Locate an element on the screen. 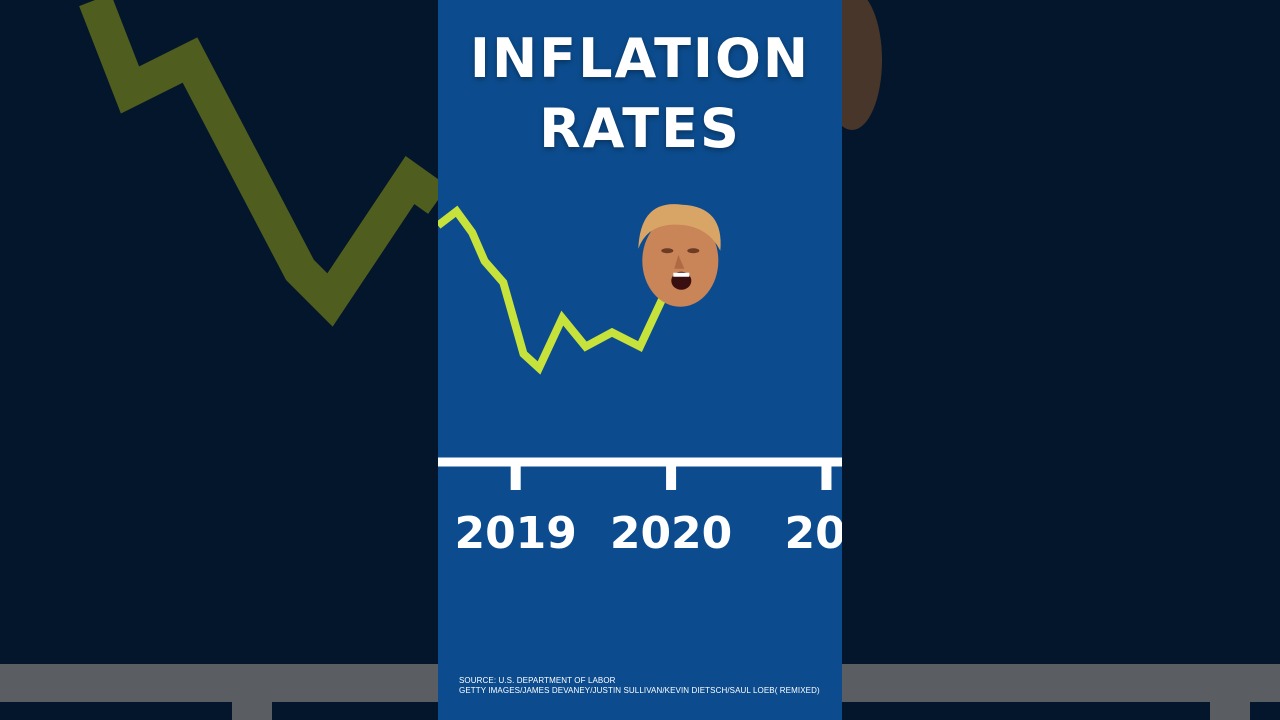 The image size is (1280, 720). person-face-icon is located at coordinates (679, 255).